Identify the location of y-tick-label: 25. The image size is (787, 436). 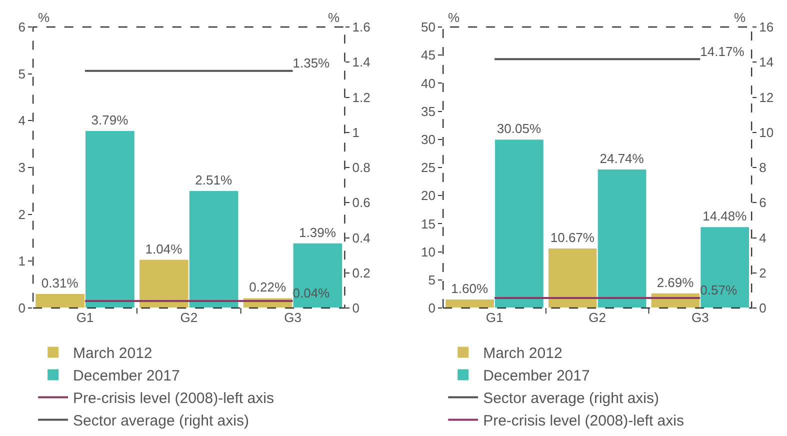
(428, 168).